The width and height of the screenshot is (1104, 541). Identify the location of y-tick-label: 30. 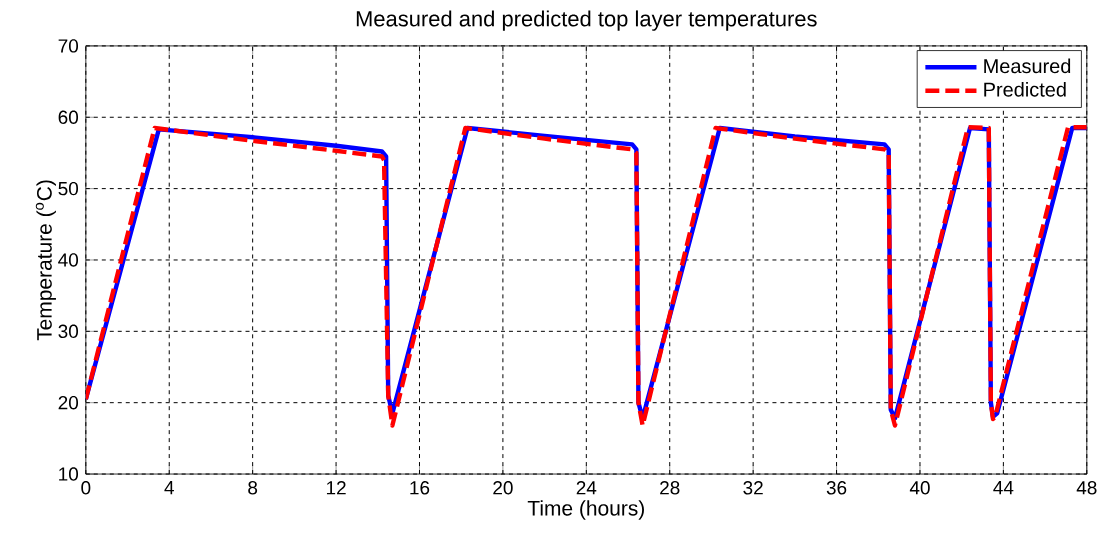
(68, 331).